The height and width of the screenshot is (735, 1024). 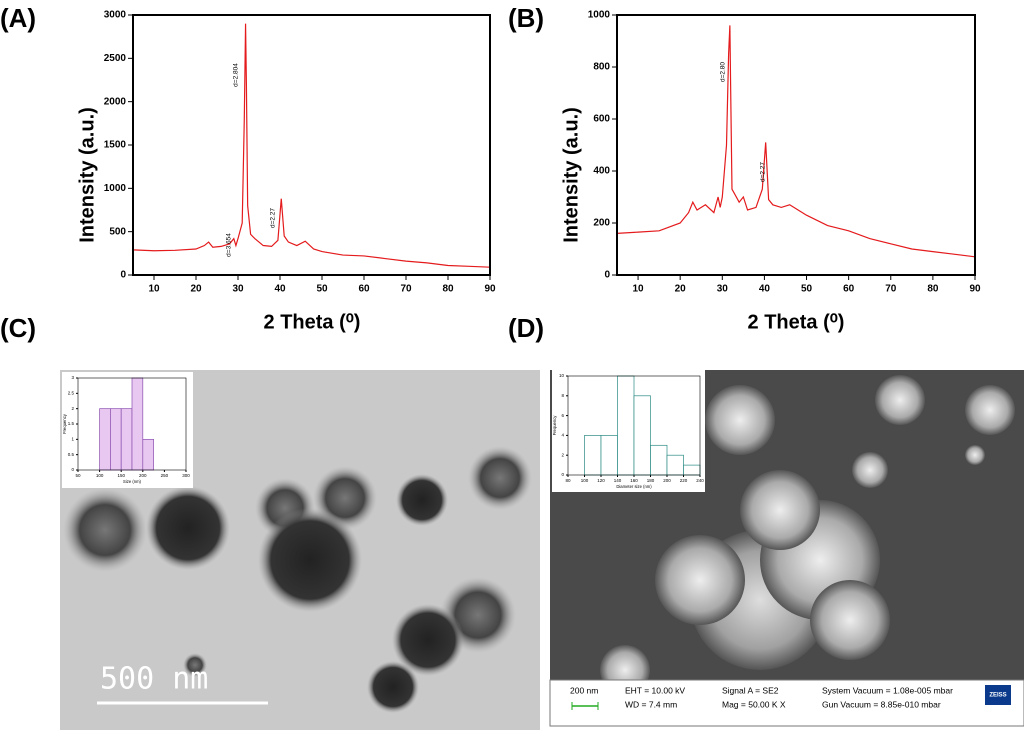 I want to click on y-tick-label: 500, so click(x=117, y=231).